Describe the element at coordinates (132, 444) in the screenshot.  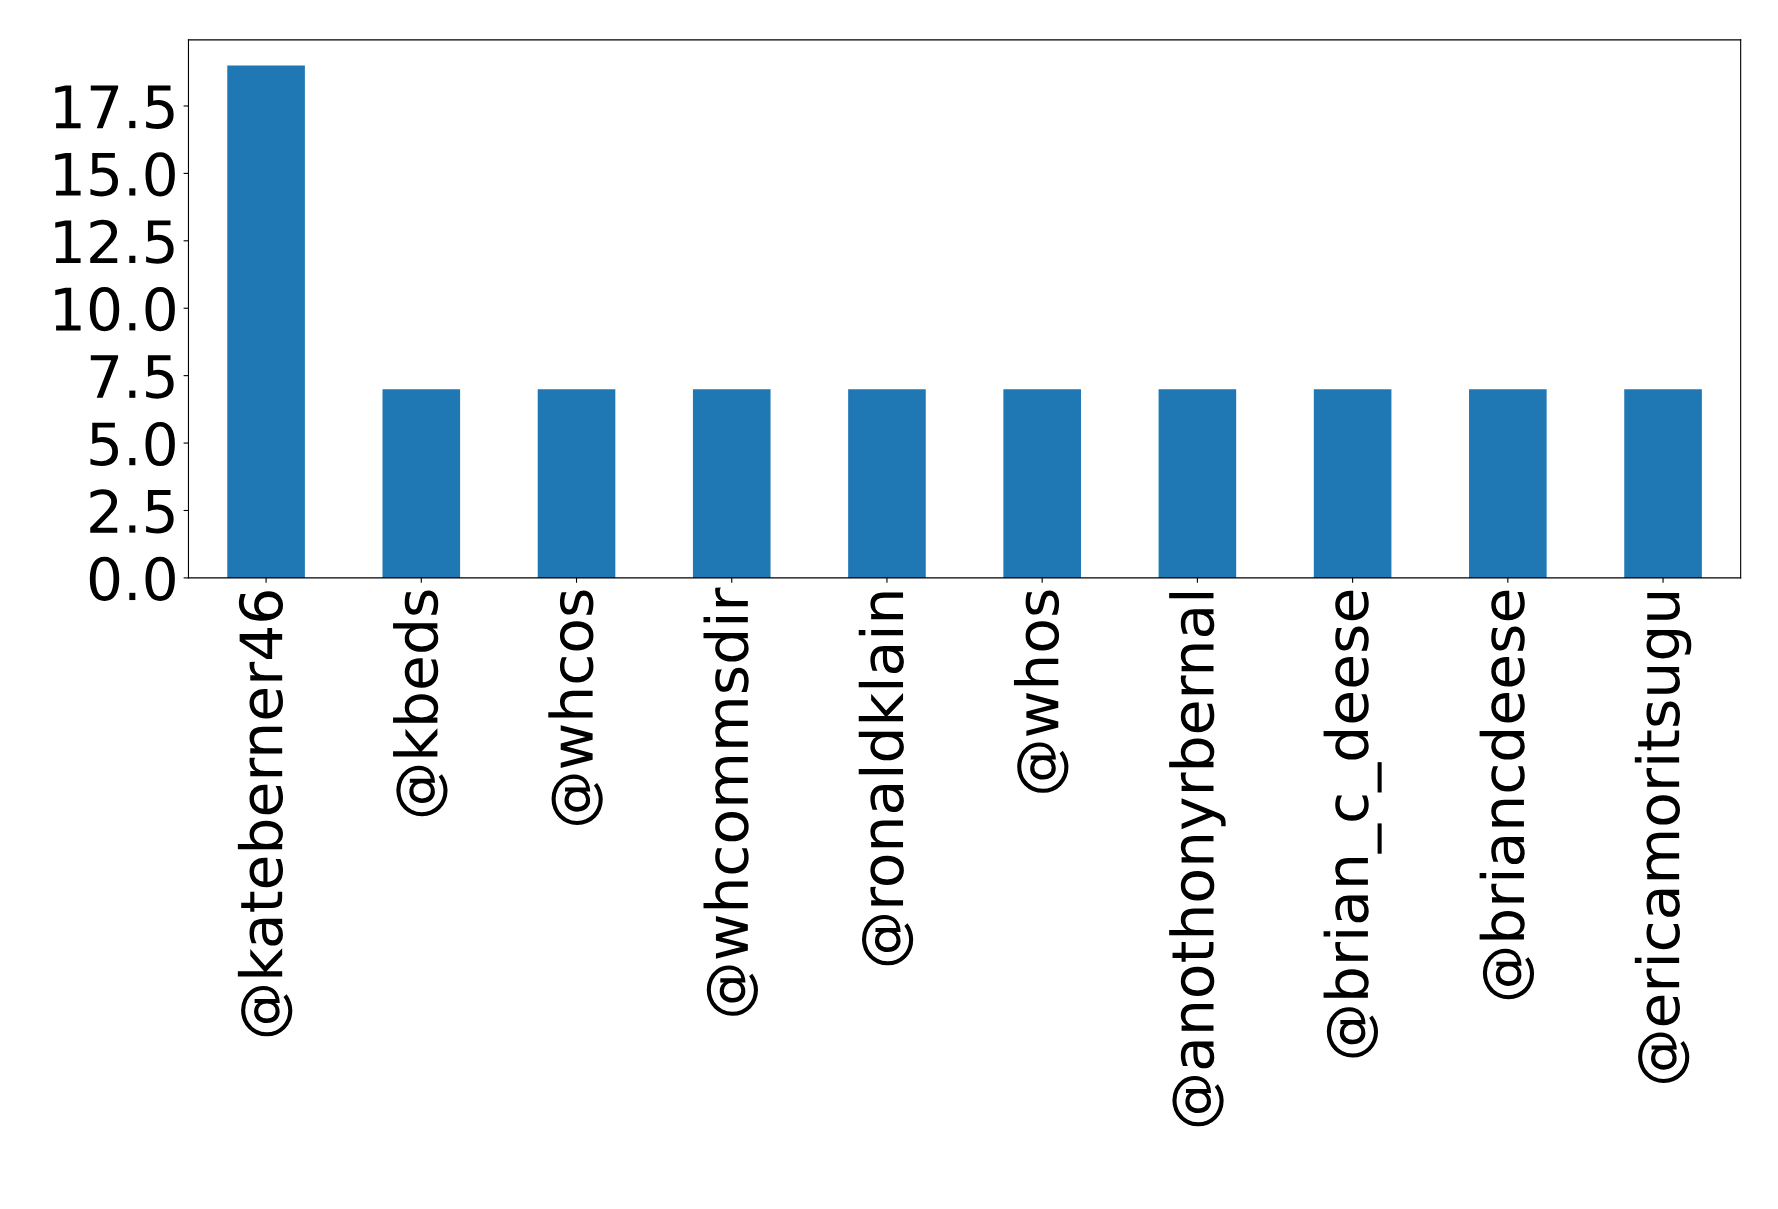
I see `y-tick-label: 5.0` at that location.